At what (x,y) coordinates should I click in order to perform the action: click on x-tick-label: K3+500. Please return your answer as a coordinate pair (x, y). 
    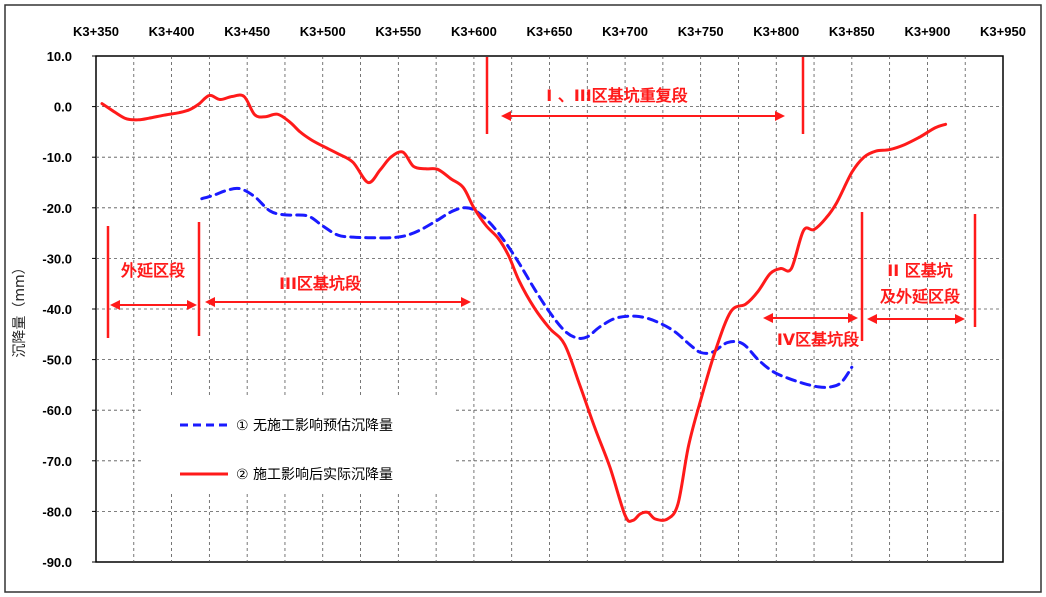
    Looking at the image, I should click on (323, 31).